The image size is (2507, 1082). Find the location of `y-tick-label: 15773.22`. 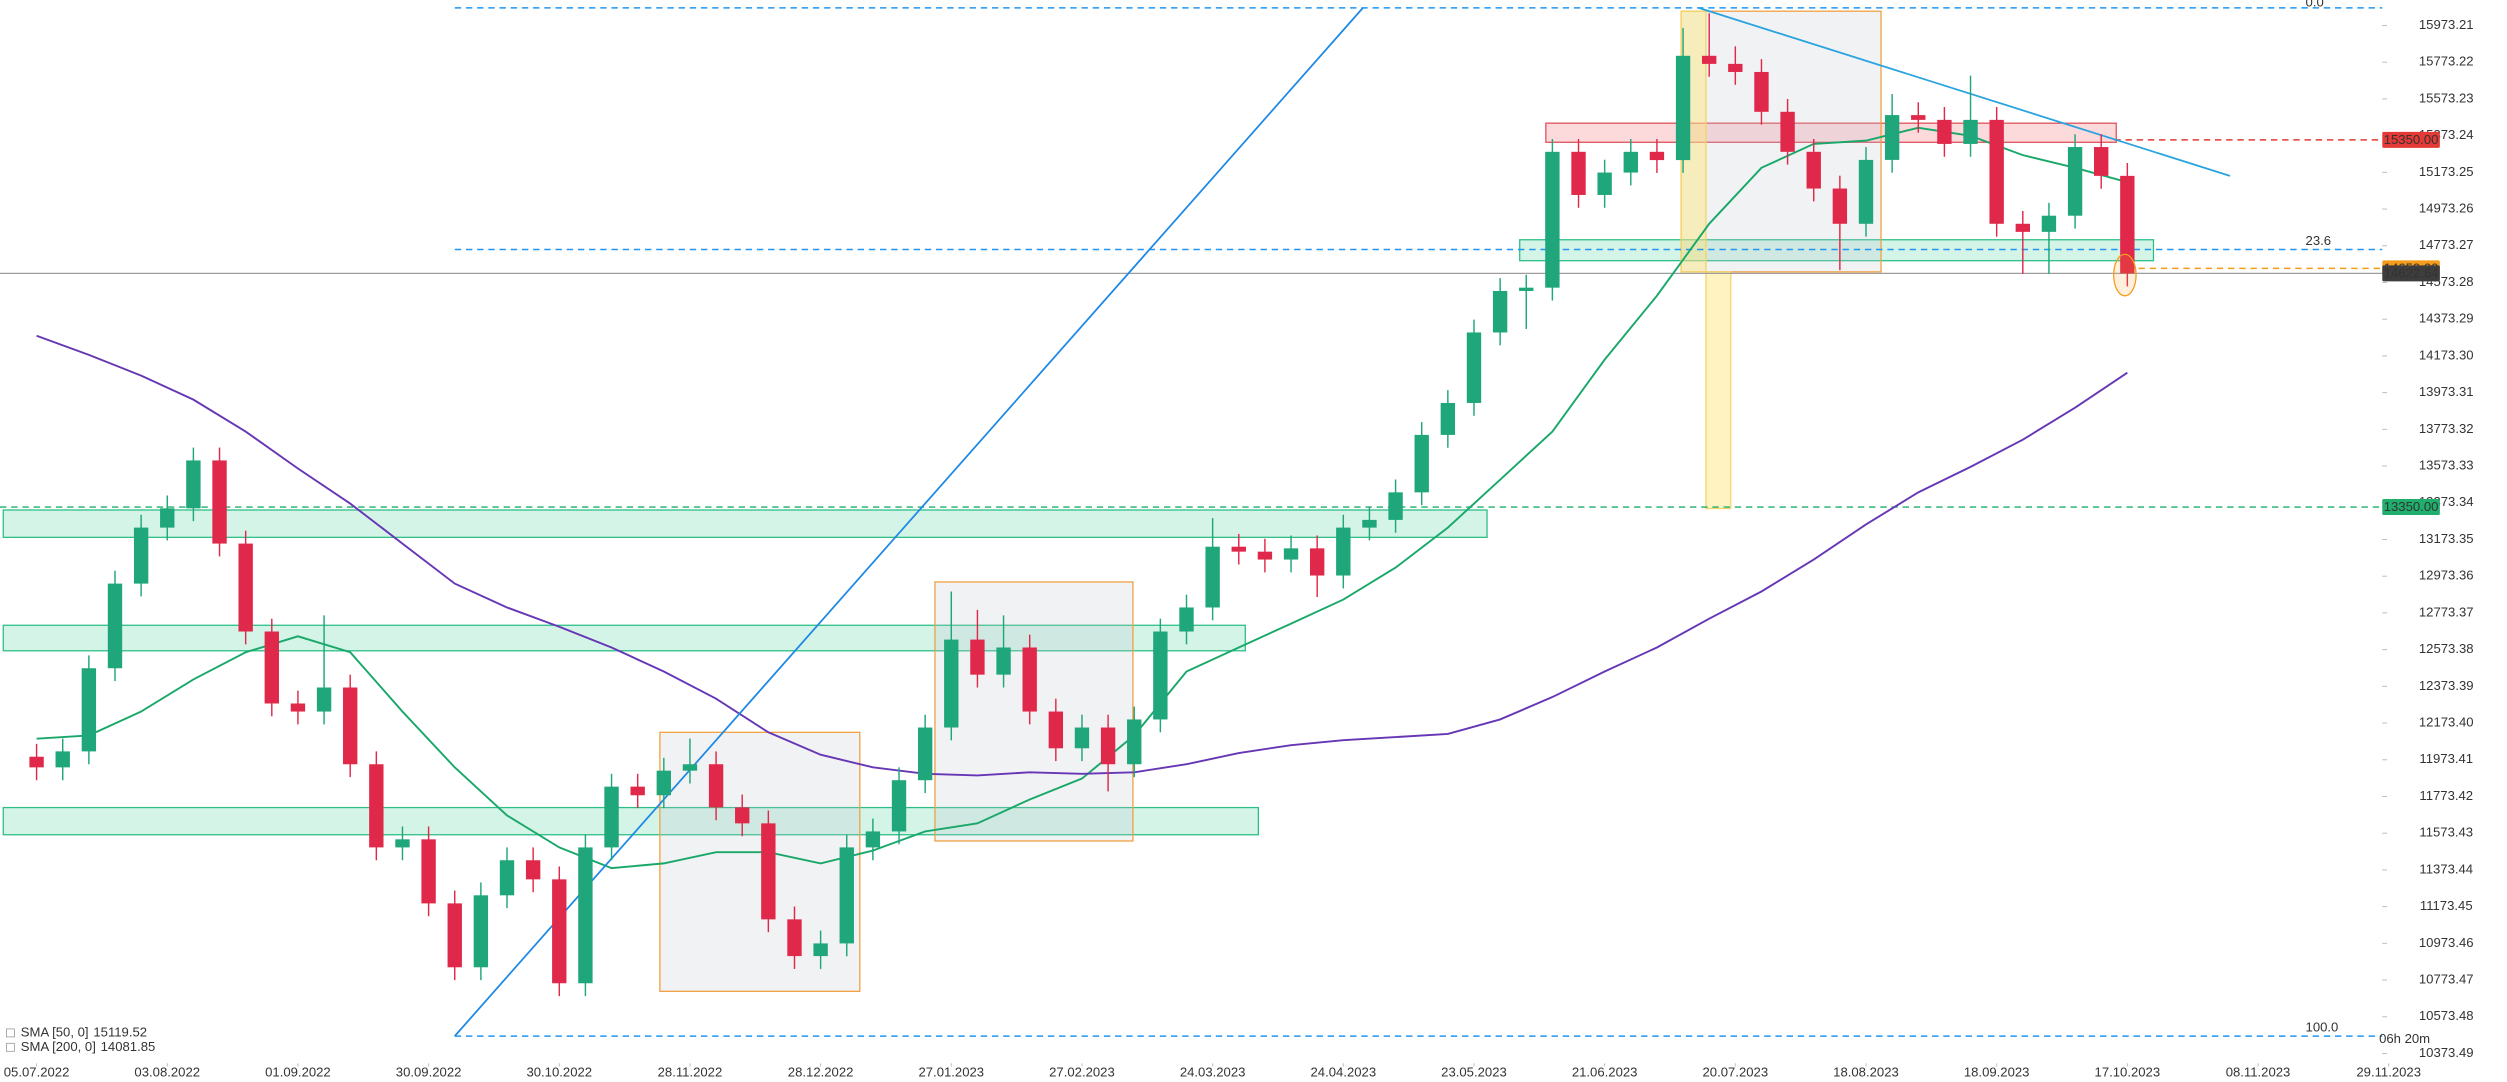

y-tick-label: 15773.22 is located at coordinates (2446, 61).